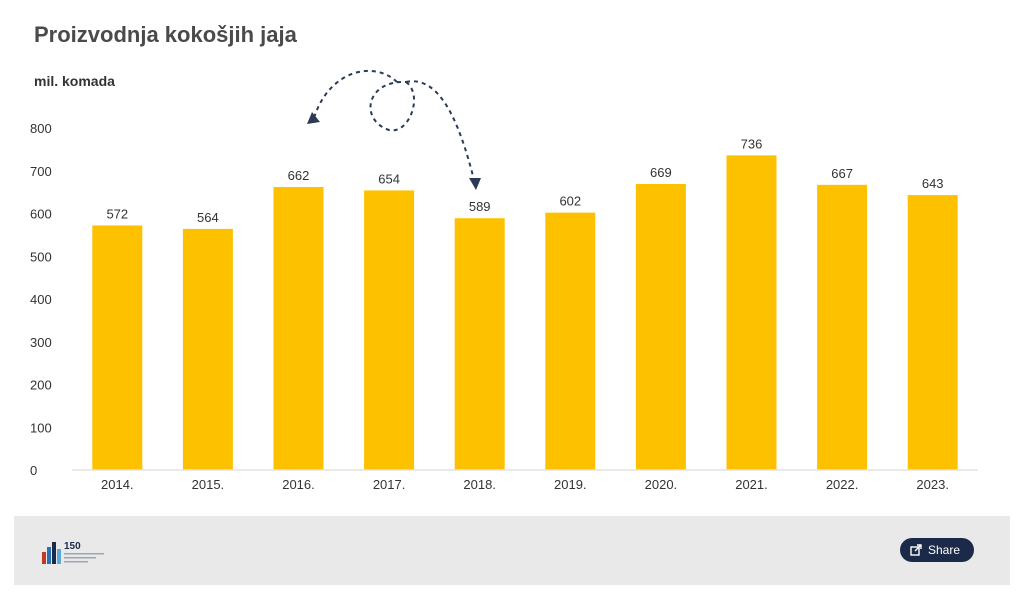 The image size is (1024, 593). What do you see at coordinates (41, 385) in the screenshot?
I see `y-tick-label: 200` at bounding box center [41, 385].